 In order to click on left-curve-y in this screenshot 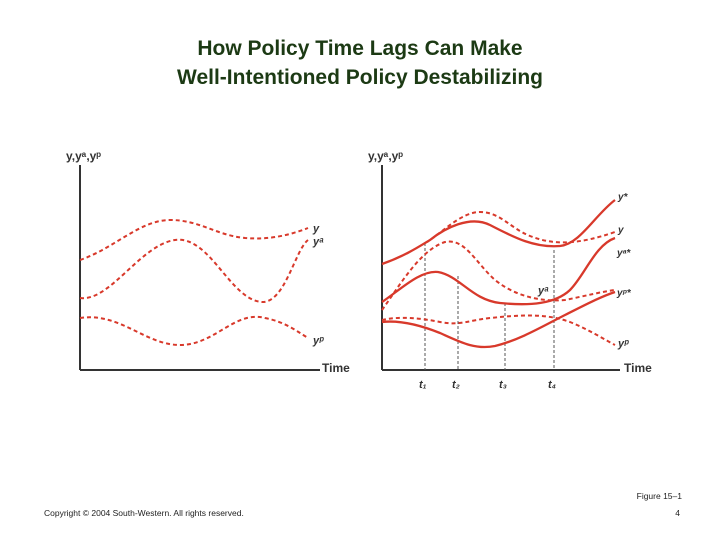, I will do `click(194, 239)`.